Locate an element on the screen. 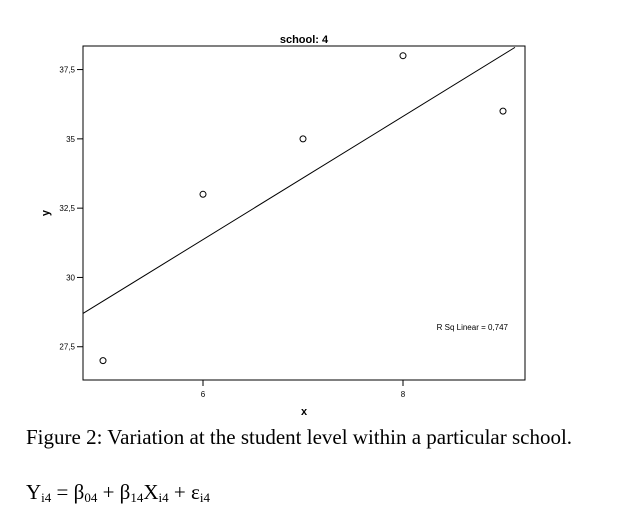  y-tick-label: 32,5 is located at coordinates (67, 208).